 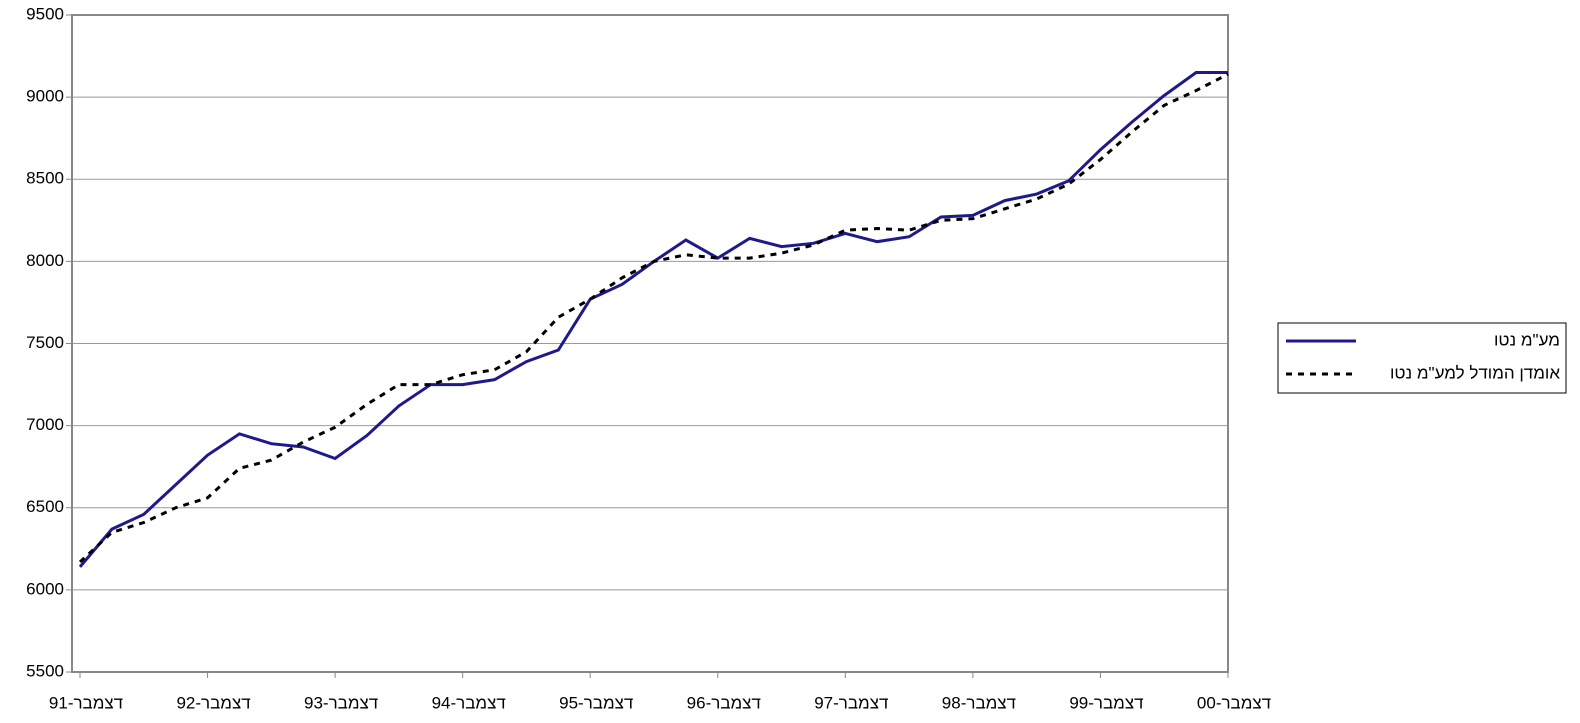 What do you see at coordinates (45, 424) in the screenshot?
I see `y-tick-label: 7000` at bounding box center [45, 424].